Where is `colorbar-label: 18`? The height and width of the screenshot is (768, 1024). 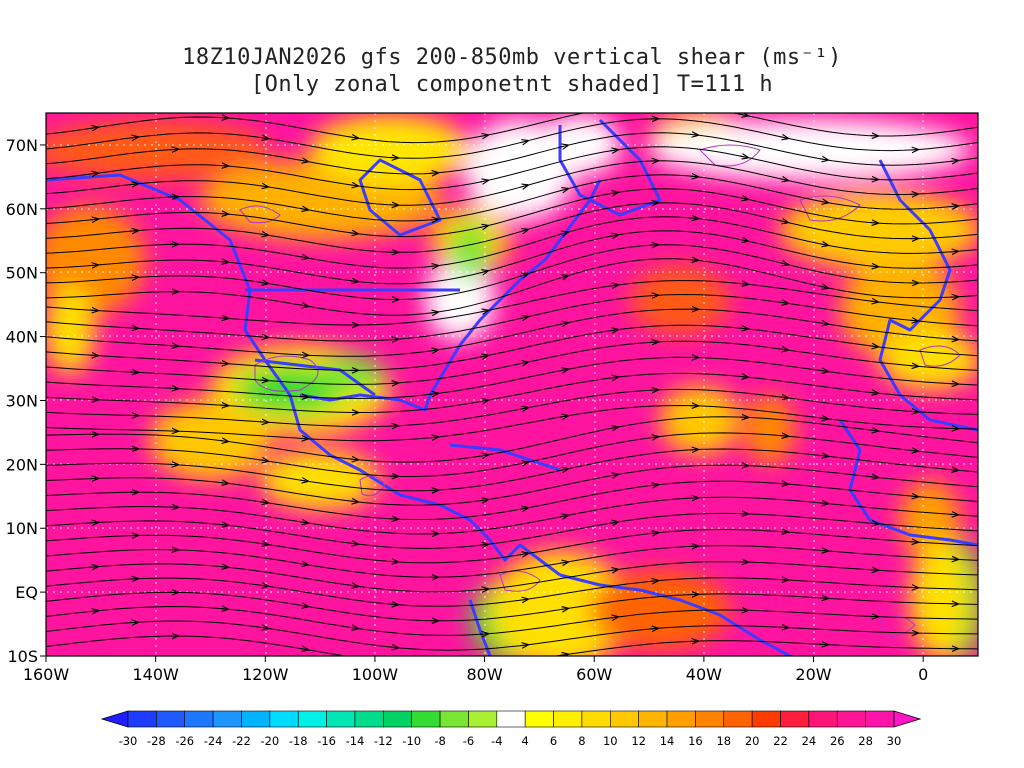
colorbar-label: 18 is located at coordinates (723, 741).